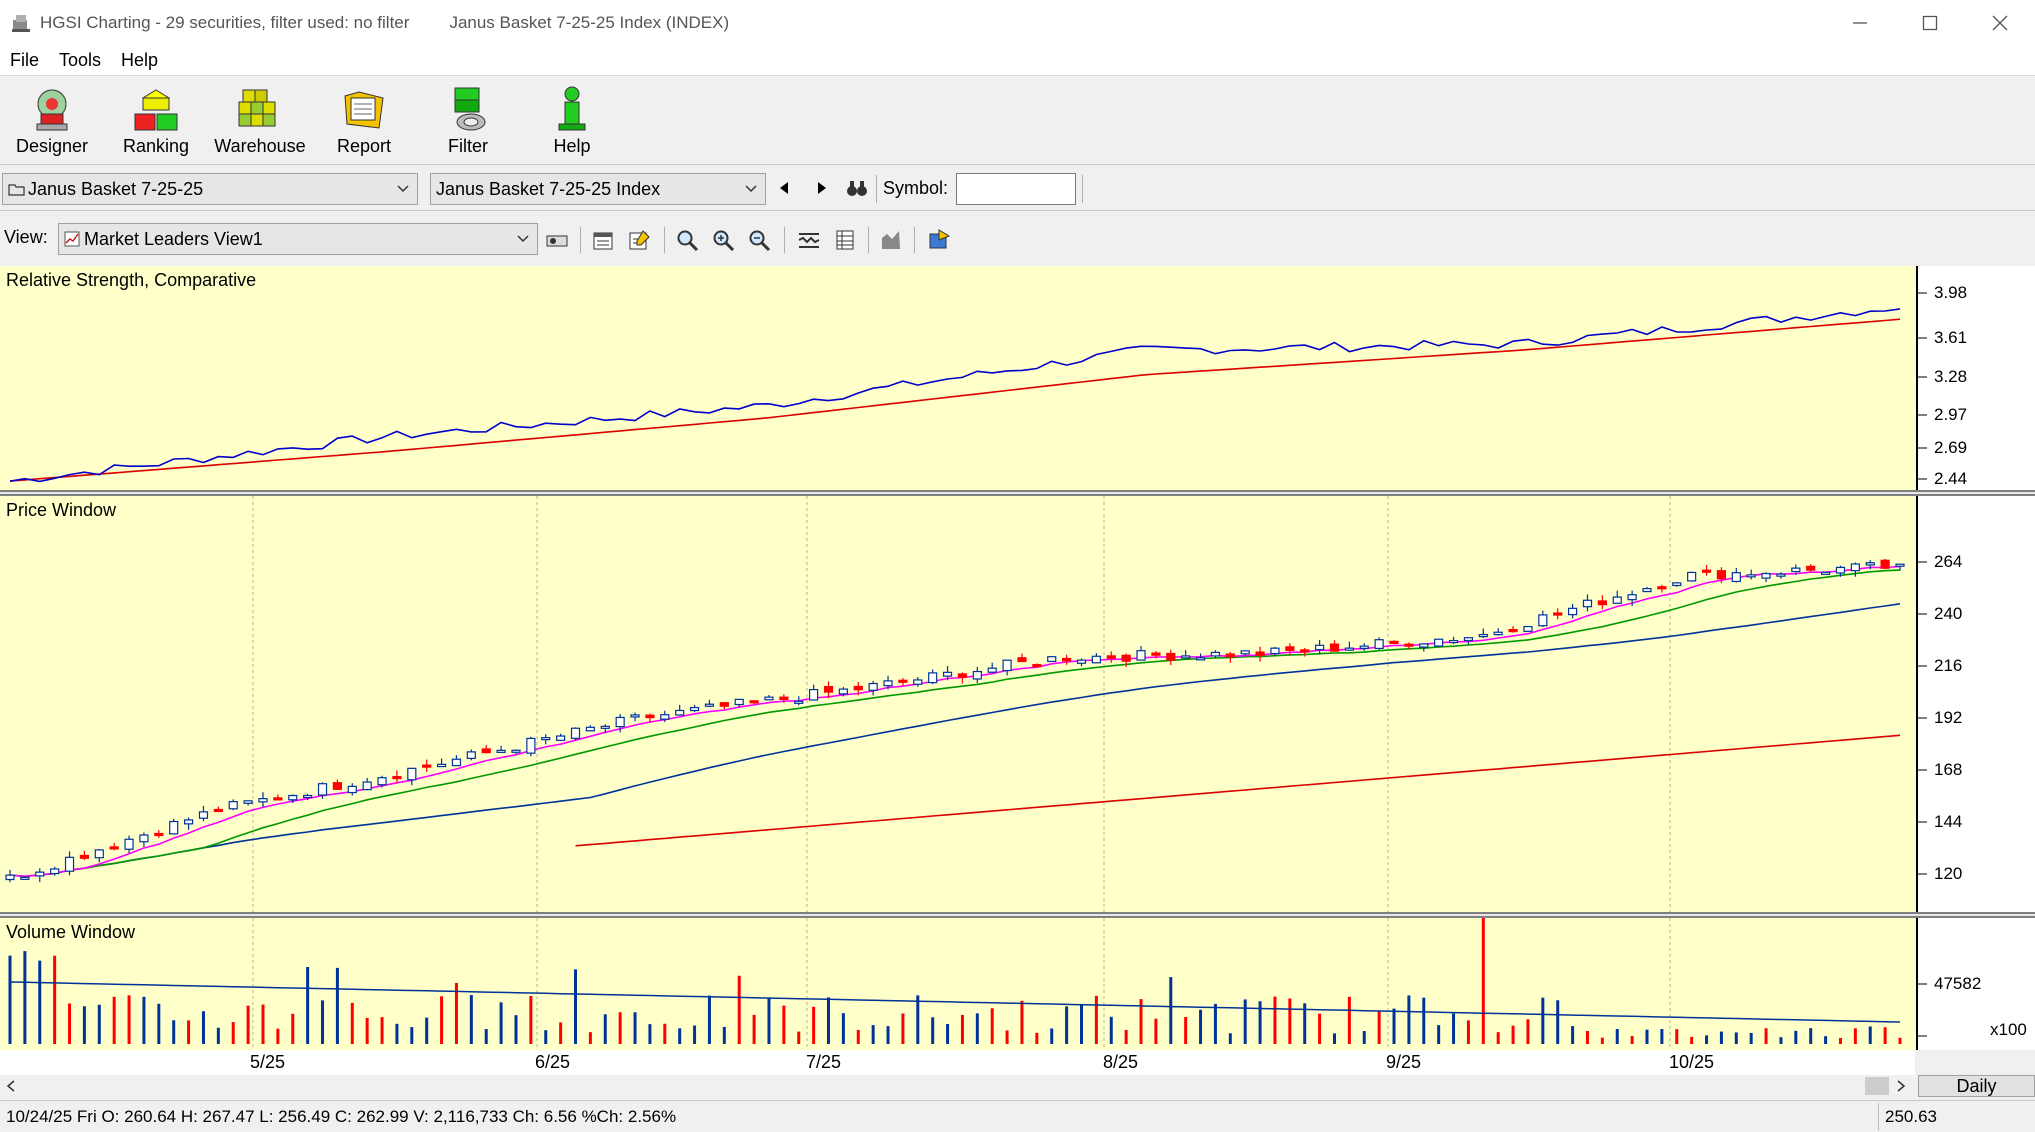 This screenshot has width=2035, height=1132. What do you see at coordinates (1017, 121) in the screenshot?
I see `main-toolbar: Designer Ranking Warehouse` at bounding box center [1017, 121].